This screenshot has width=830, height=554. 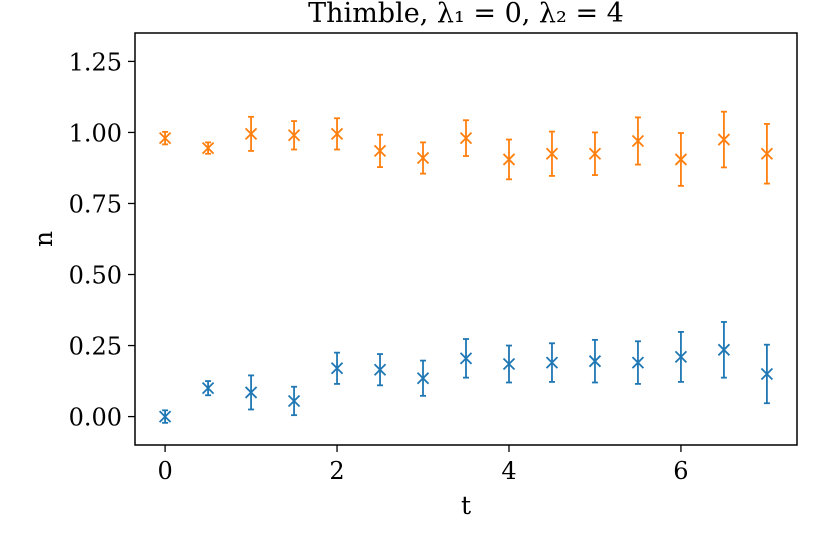 I want to click on x-tick-label: 0, so click(x=164, y=471).